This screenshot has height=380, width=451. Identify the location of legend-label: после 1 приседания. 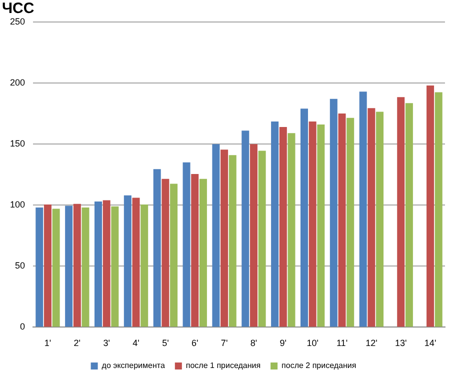
(223, 365).